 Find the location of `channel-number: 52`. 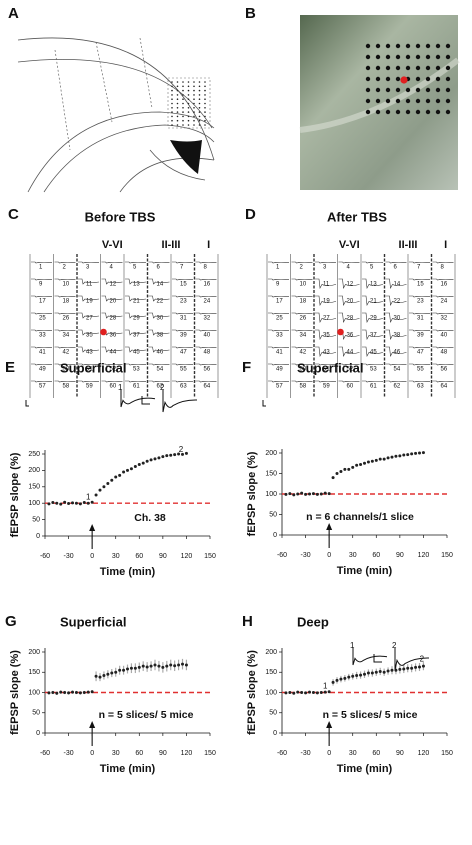

channel-number: 52 is located at coordinates (113, 370).